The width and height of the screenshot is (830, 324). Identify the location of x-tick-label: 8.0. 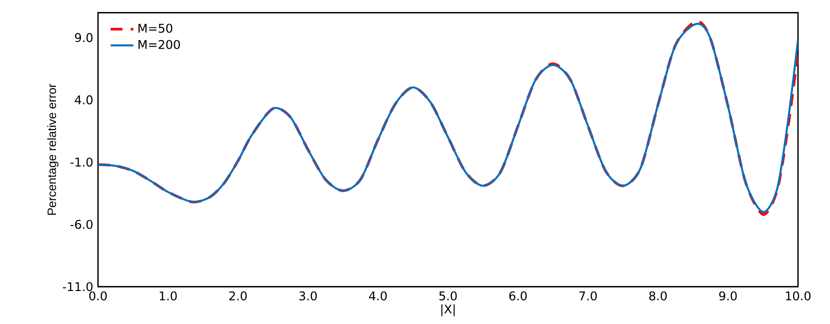
(658, 295).